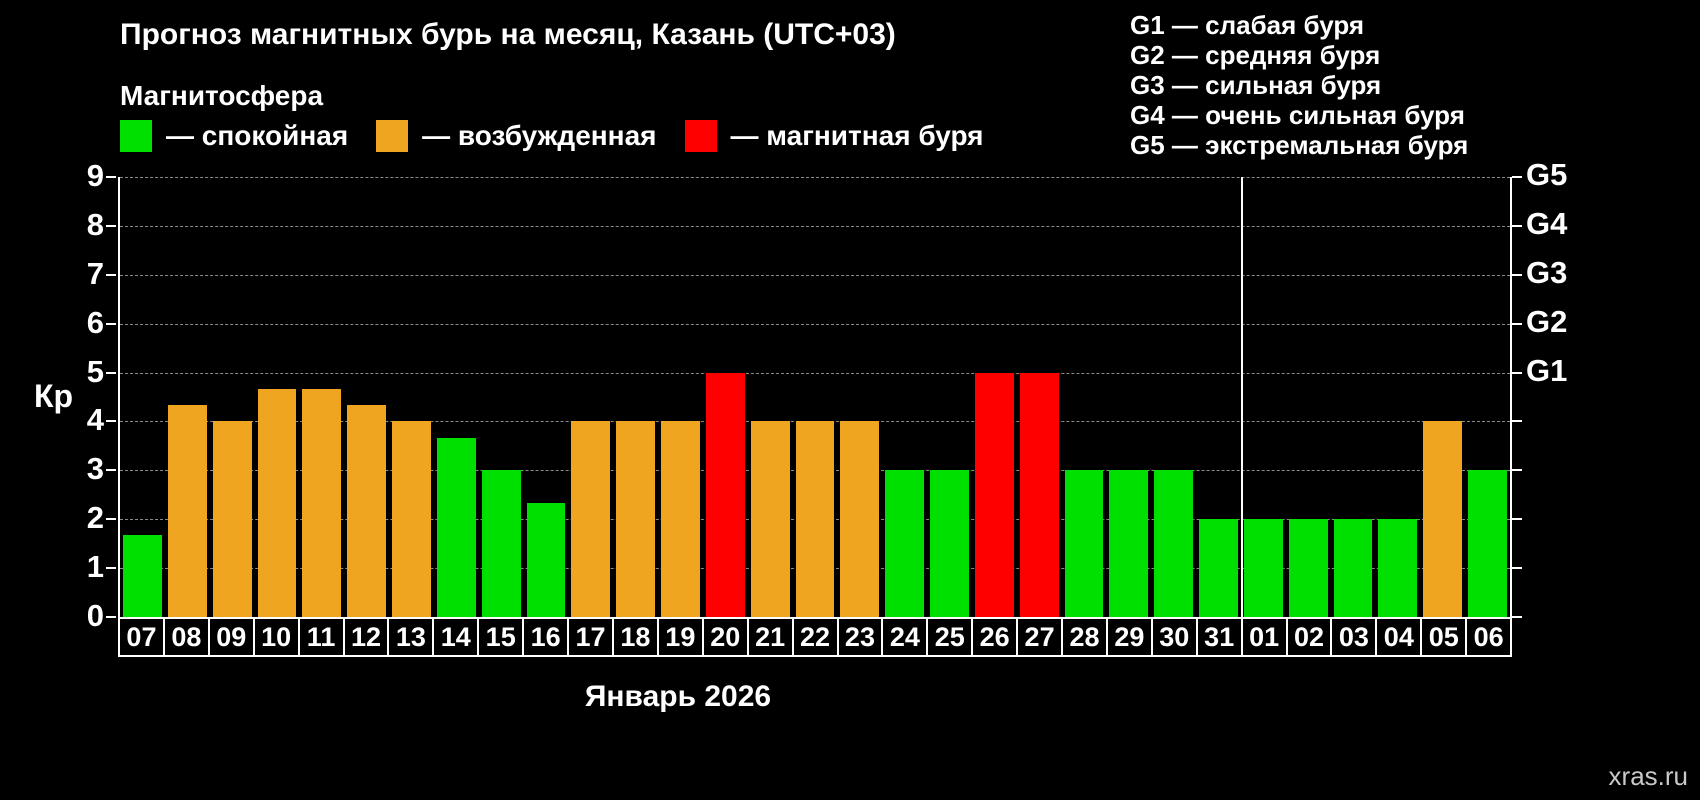 Image resolution: width=1700 pixels, height=800 pixels. Describe the element at coordinates (726, 637) in the screenshot. I see `day-label: 20` at that location.